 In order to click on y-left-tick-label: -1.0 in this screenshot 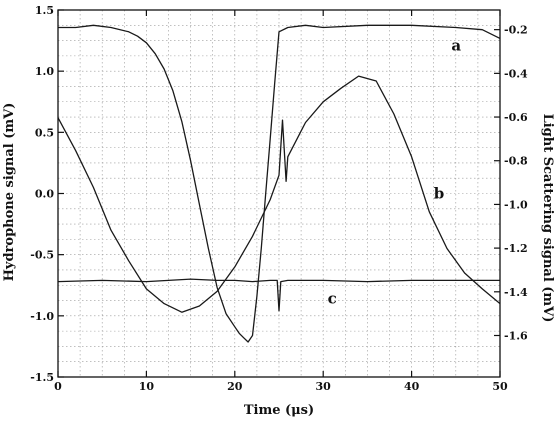, I will do `click(42, 316)`.